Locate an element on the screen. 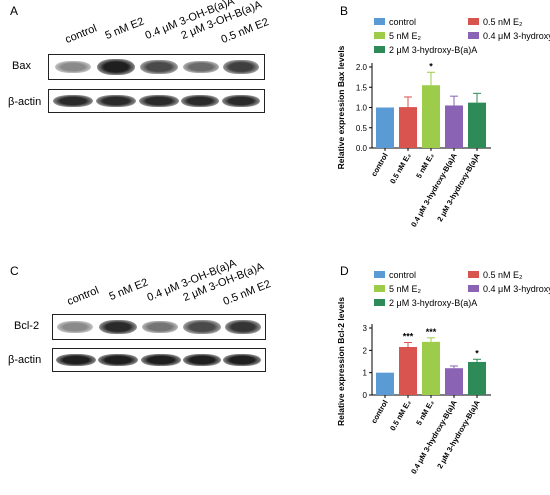 This screenshot has height=495, width=550. panel-c-letter: C is located at coordinates (14, 271).